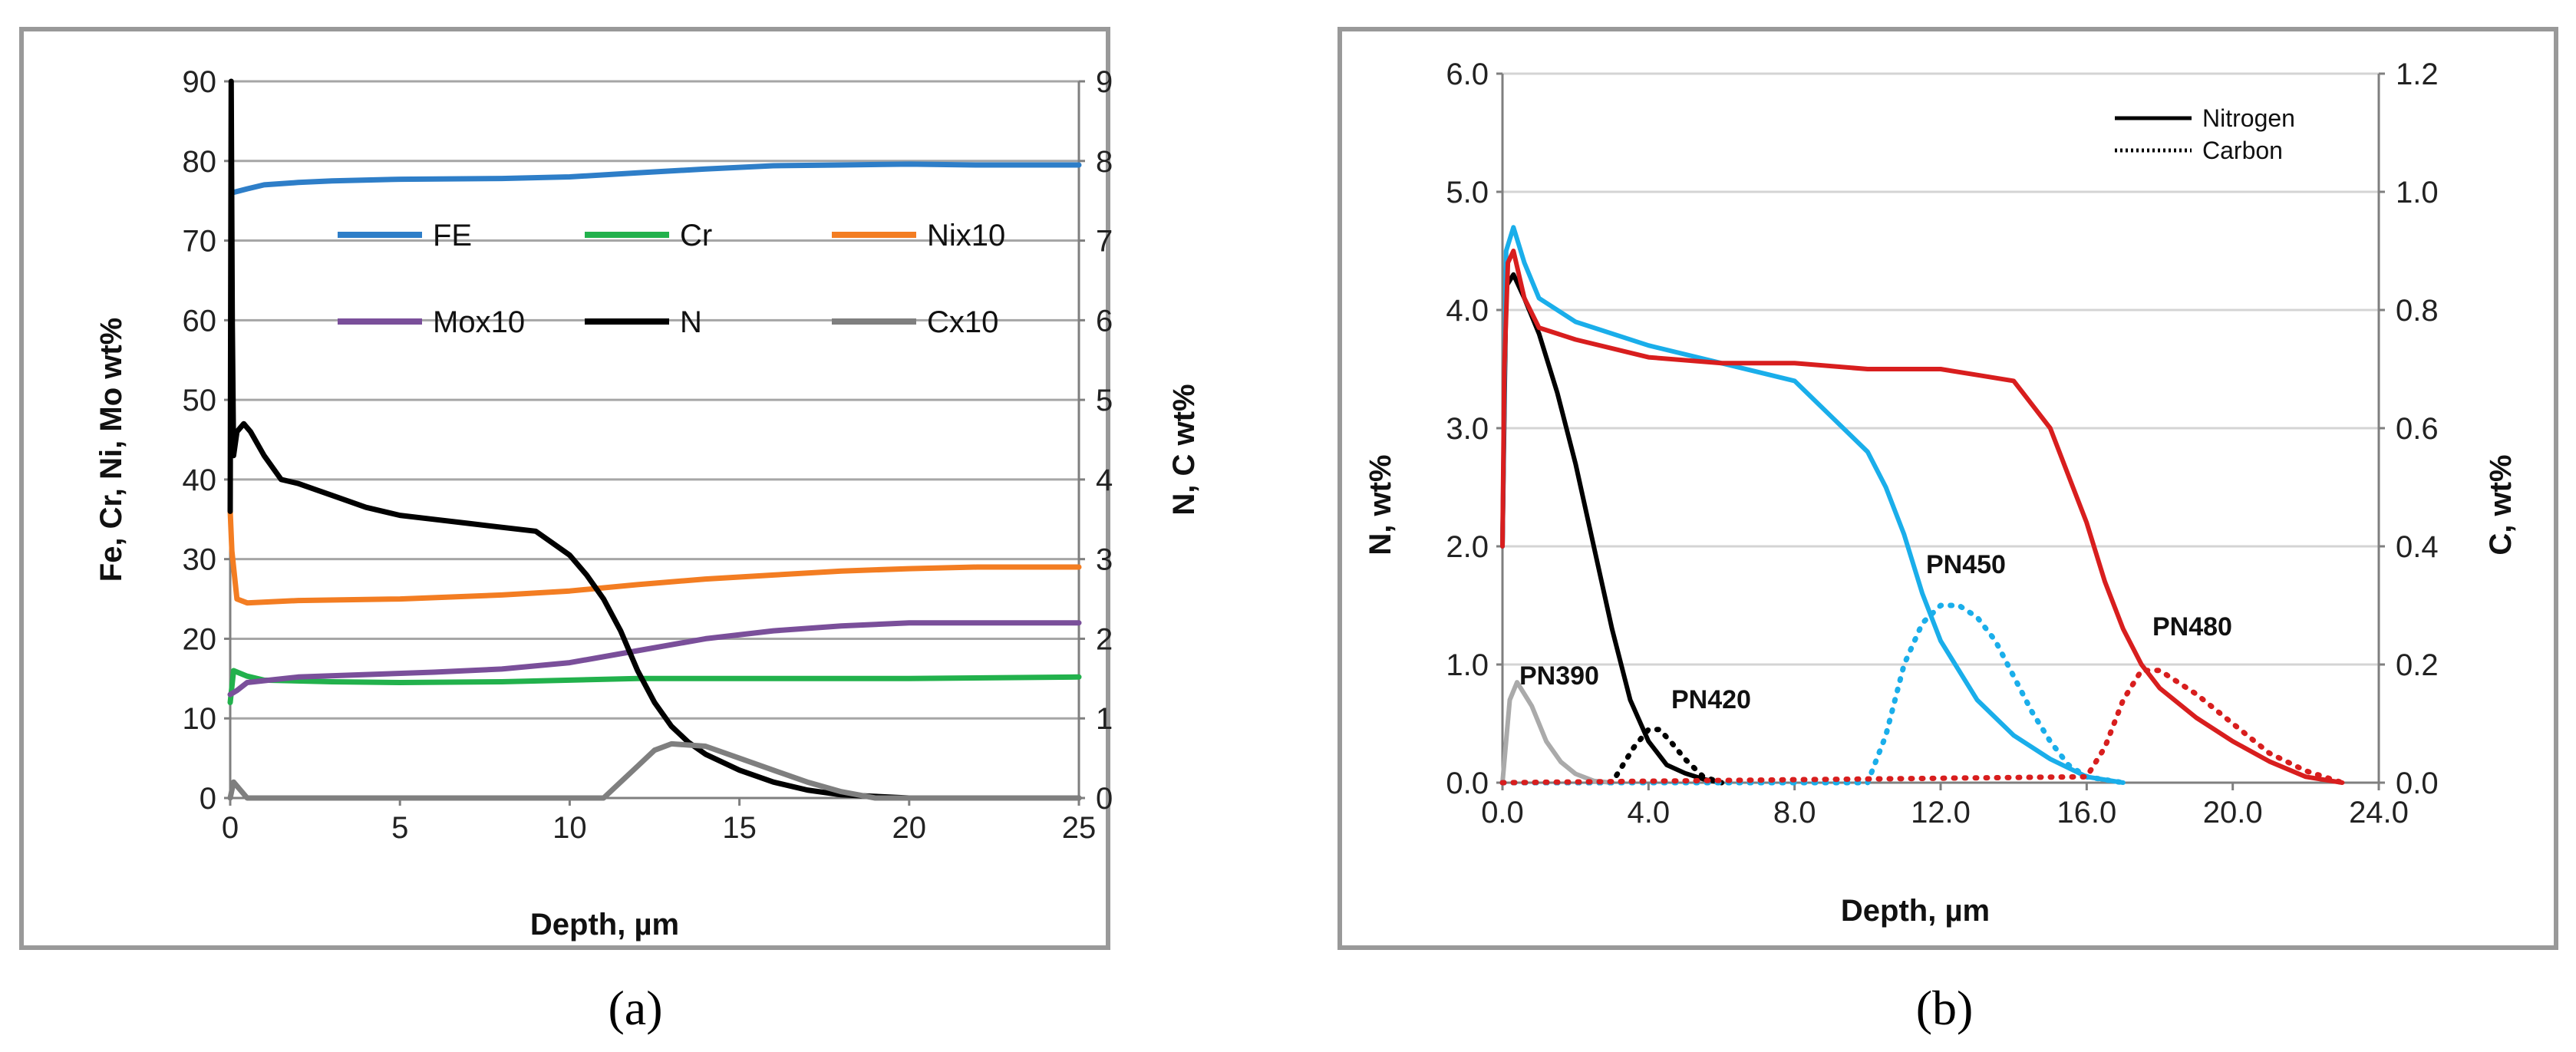  What do you see at coordinates (208, 799) in the screenshot?
I see `panel-a-y-left-tick: 0` at bounding box center [208, 799].